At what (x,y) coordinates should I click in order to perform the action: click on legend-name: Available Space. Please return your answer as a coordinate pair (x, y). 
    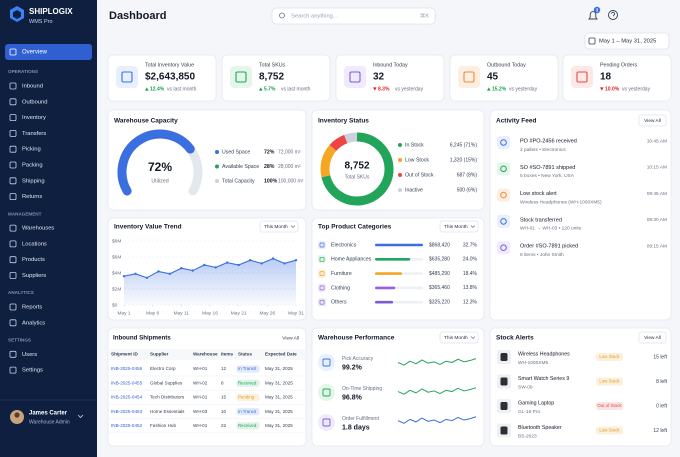
    Looking at the image, I should click on (240, 167).